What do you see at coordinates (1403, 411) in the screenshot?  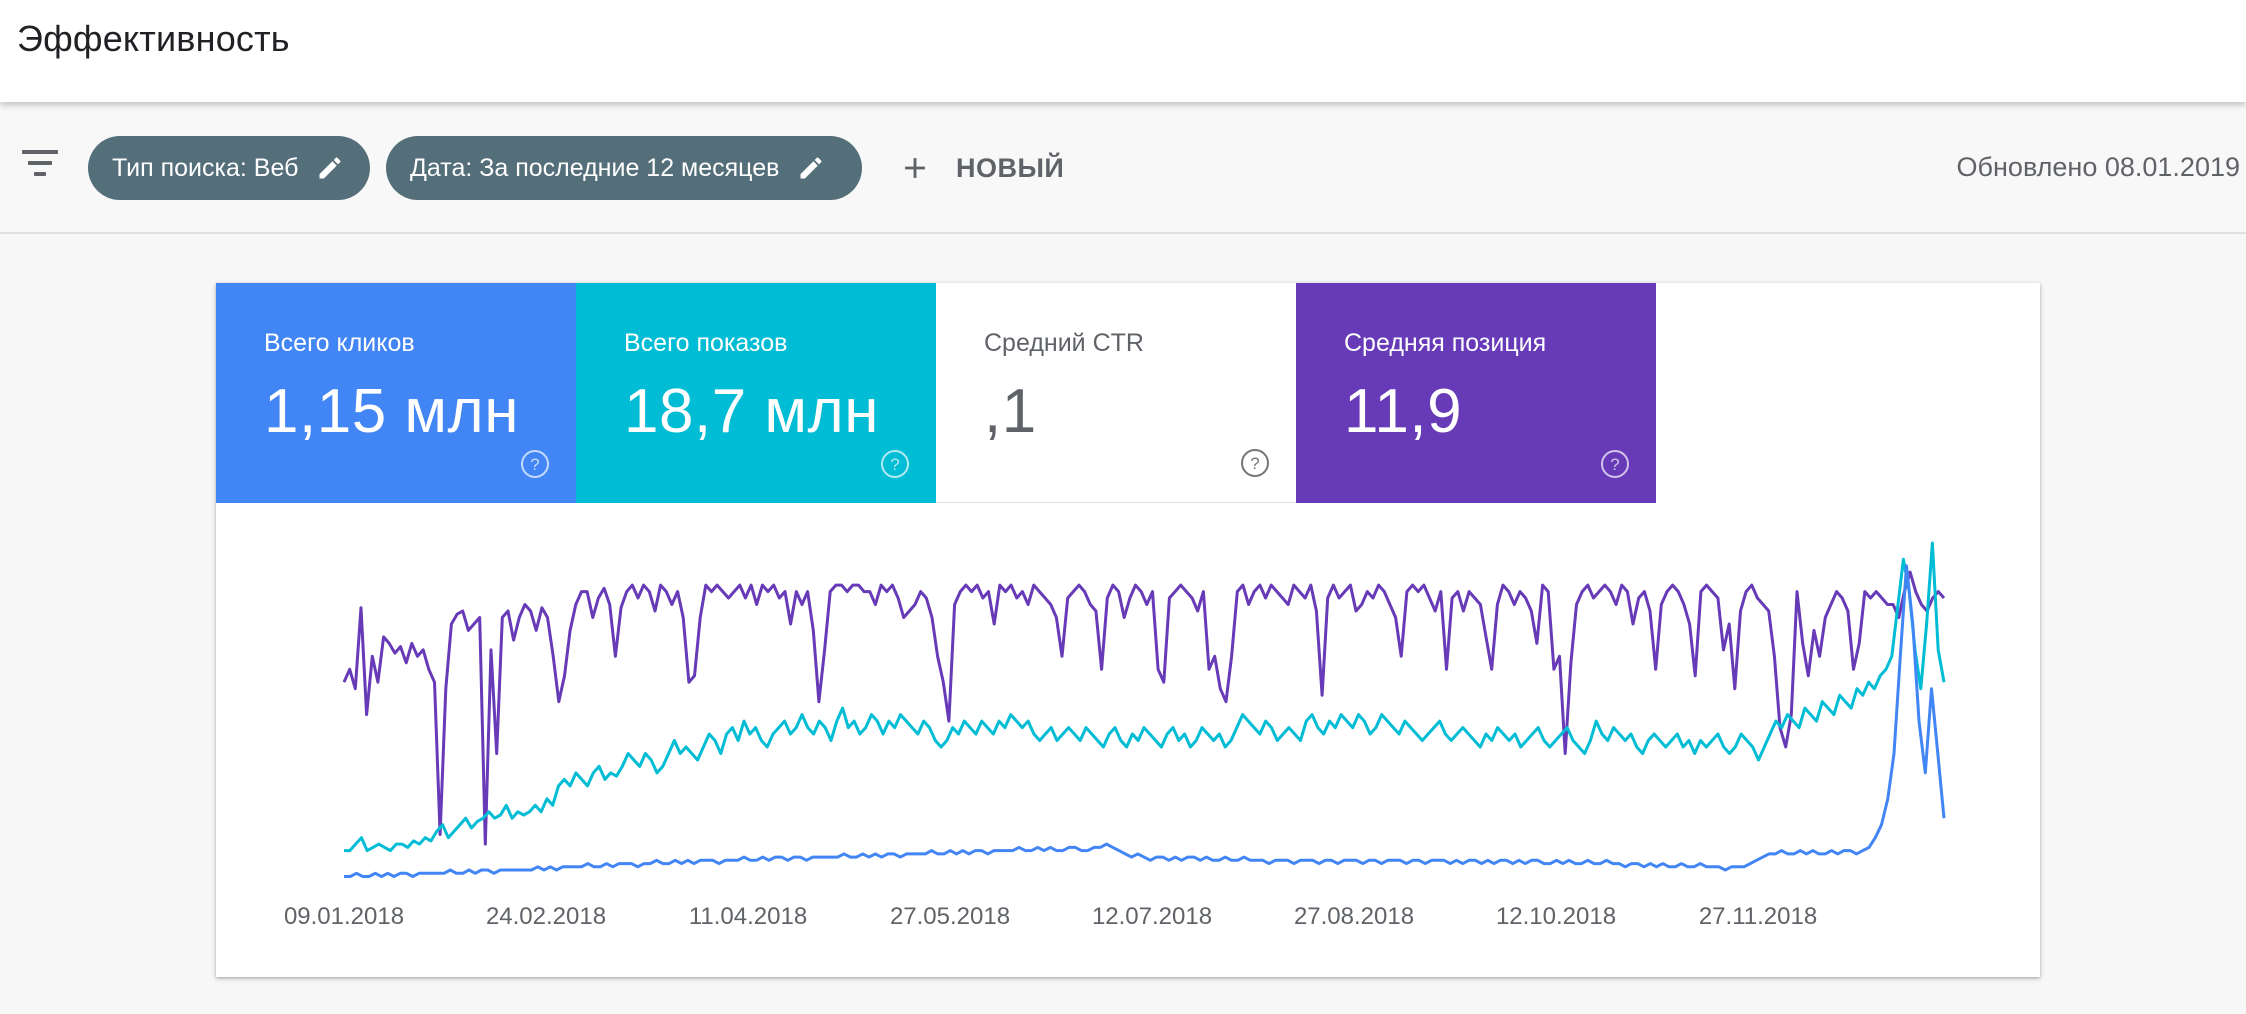 I see `metric-value: 11,9` at bounding box center [1403, 411].